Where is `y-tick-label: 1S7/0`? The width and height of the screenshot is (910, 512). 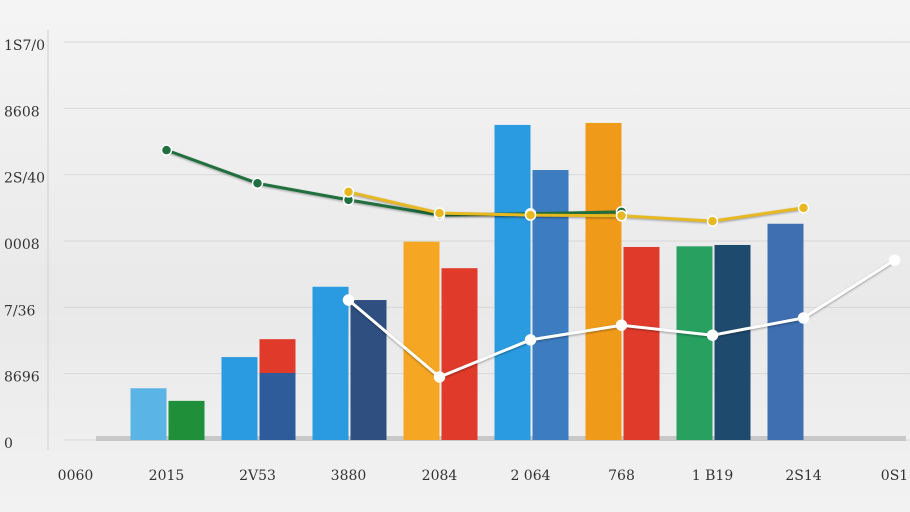
y-tick-label: 1S7/0 is located at coordinates (24, 46).